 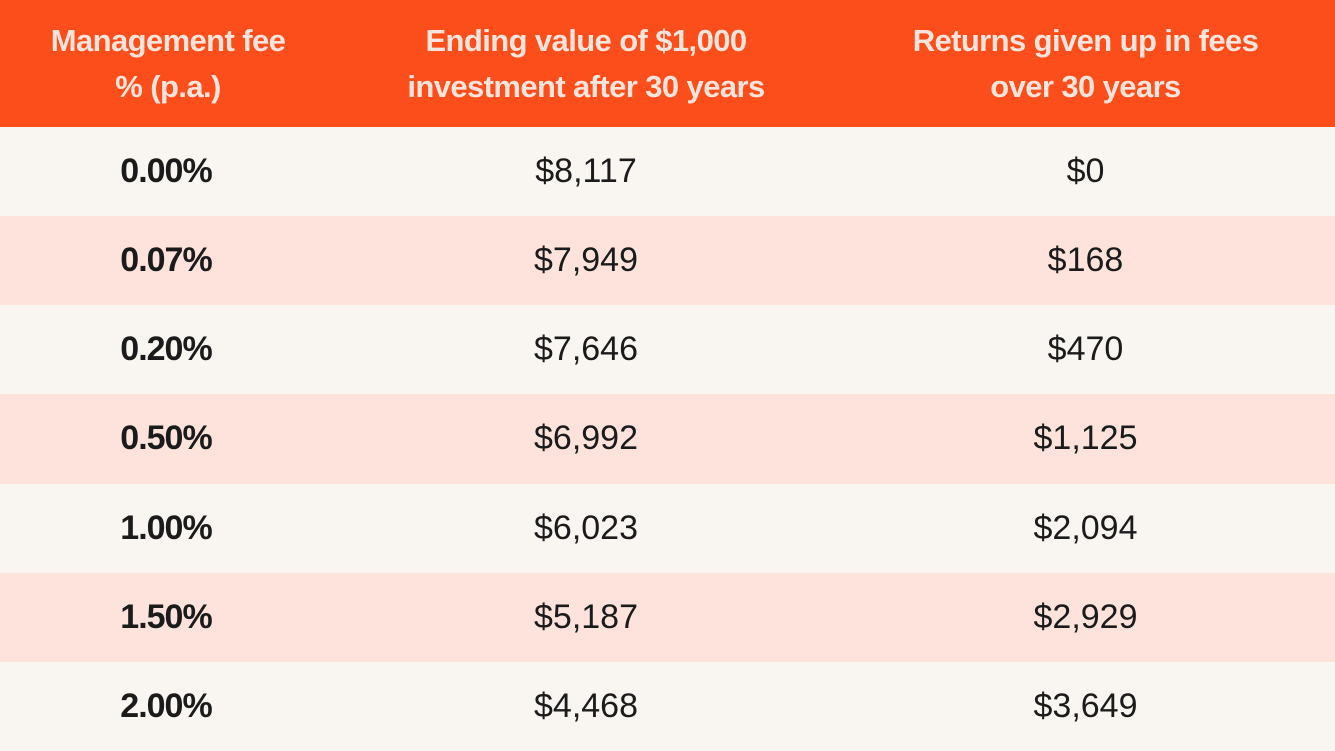 I want to click on cell-returns-given-up-value: $2,929, so click(x=1085, y=616).